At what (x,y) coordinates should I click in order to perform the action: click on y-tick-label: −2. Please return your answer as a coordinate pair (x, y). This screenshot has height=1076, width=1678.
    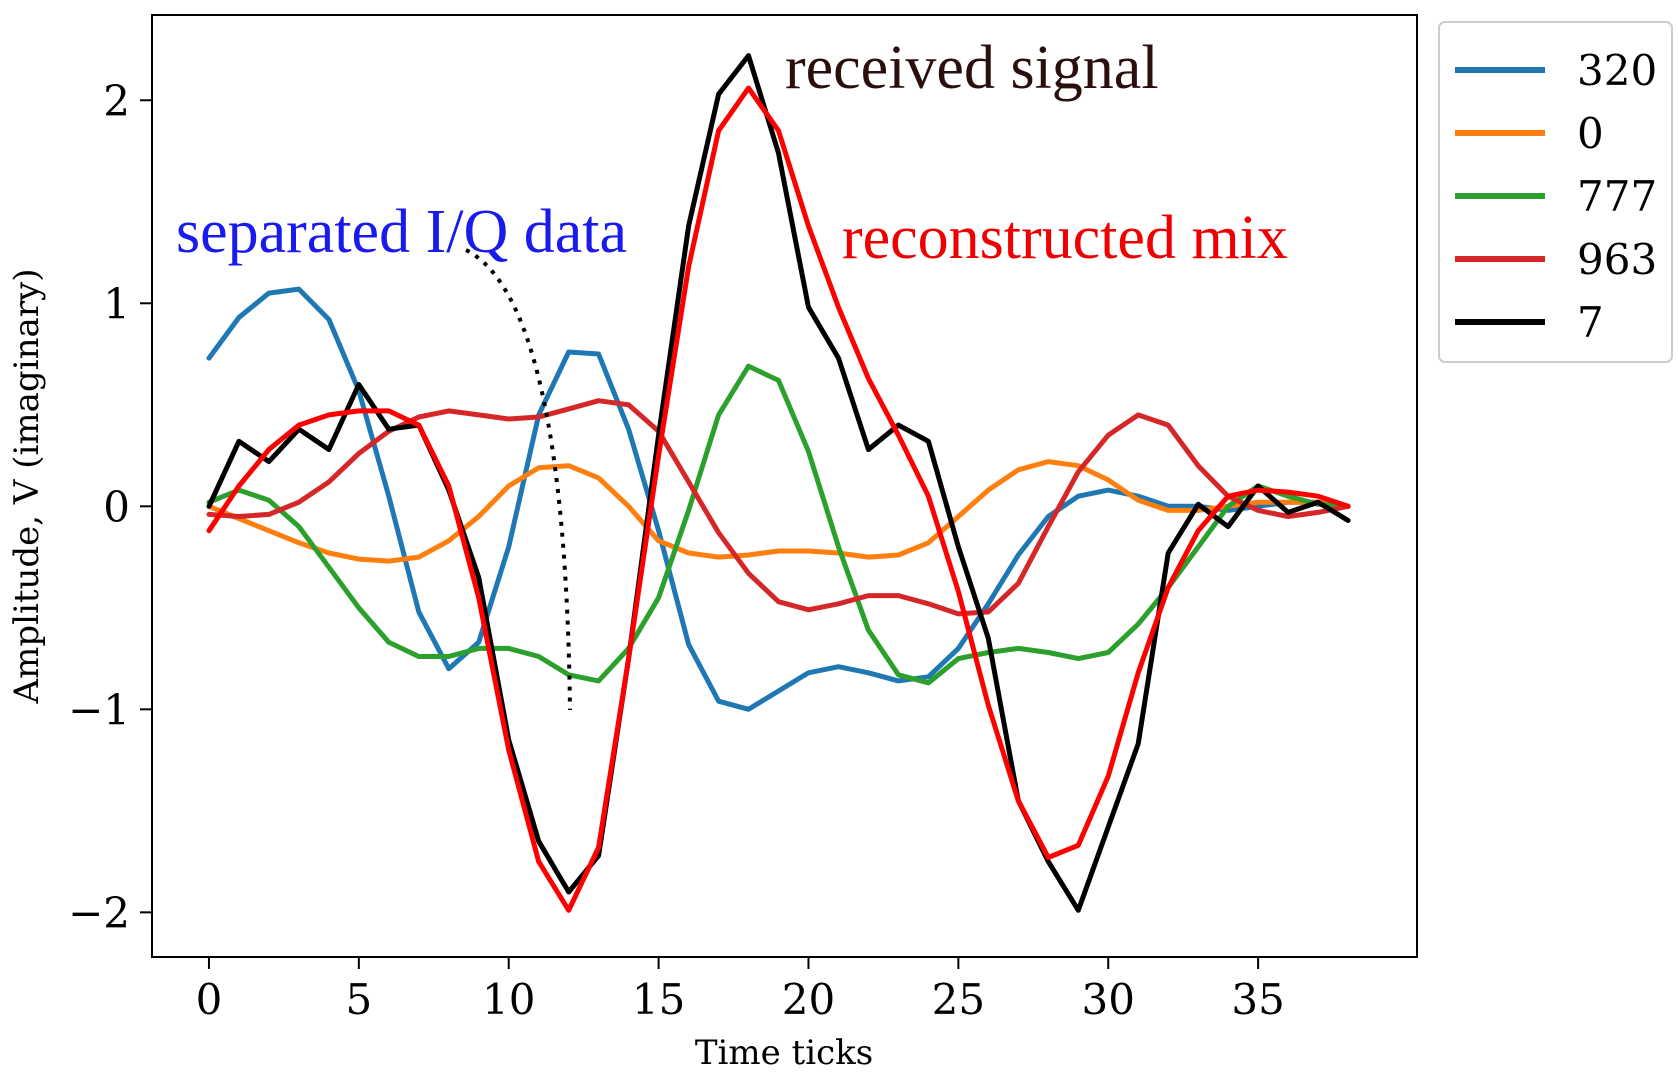
    Looking at the image, I should click on (99, 912).